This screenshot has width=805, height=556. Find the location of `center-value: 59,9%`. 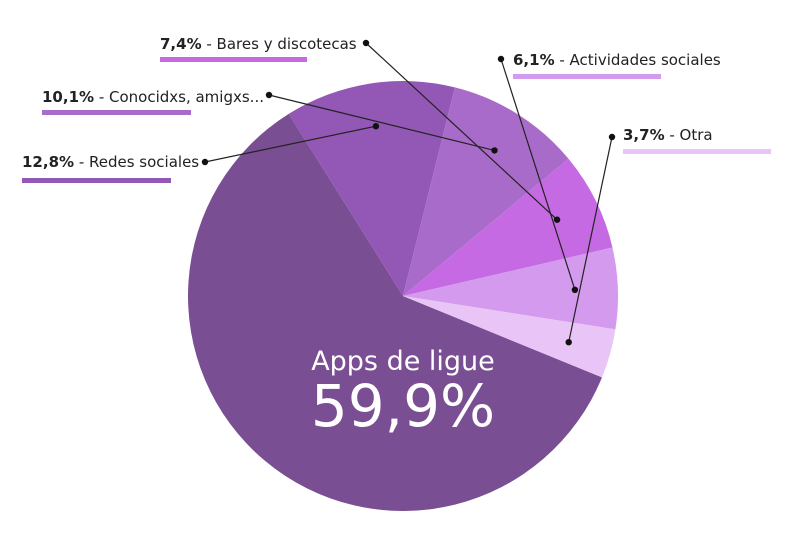

center-value: 59,9% is located at coordinates (403, 406).